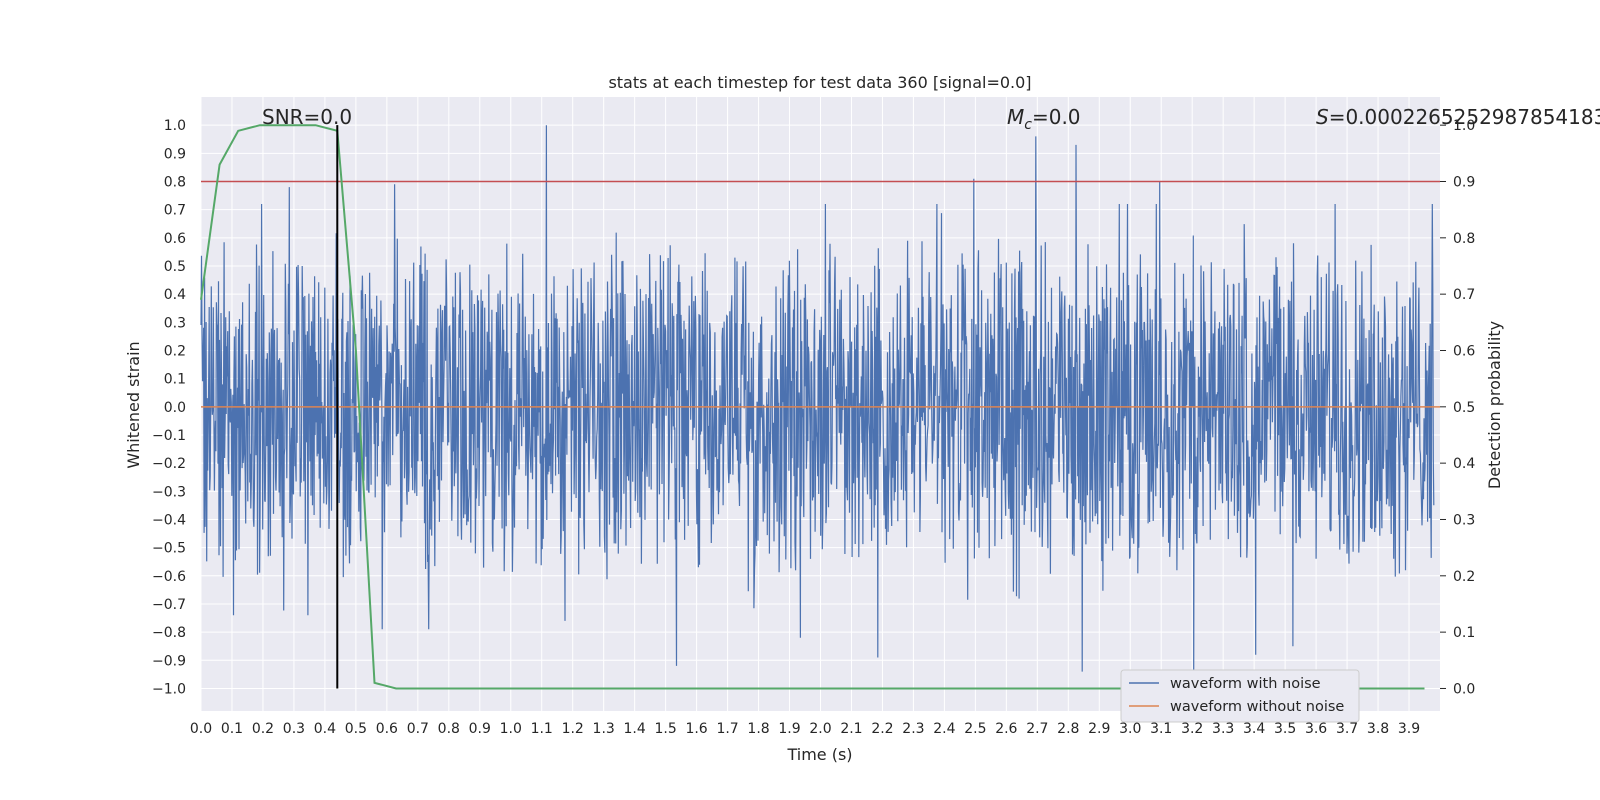  Describe the element at coordinates (169, 436) in the screenshot. I see `left-y-tick-label: −0.1` at that location.